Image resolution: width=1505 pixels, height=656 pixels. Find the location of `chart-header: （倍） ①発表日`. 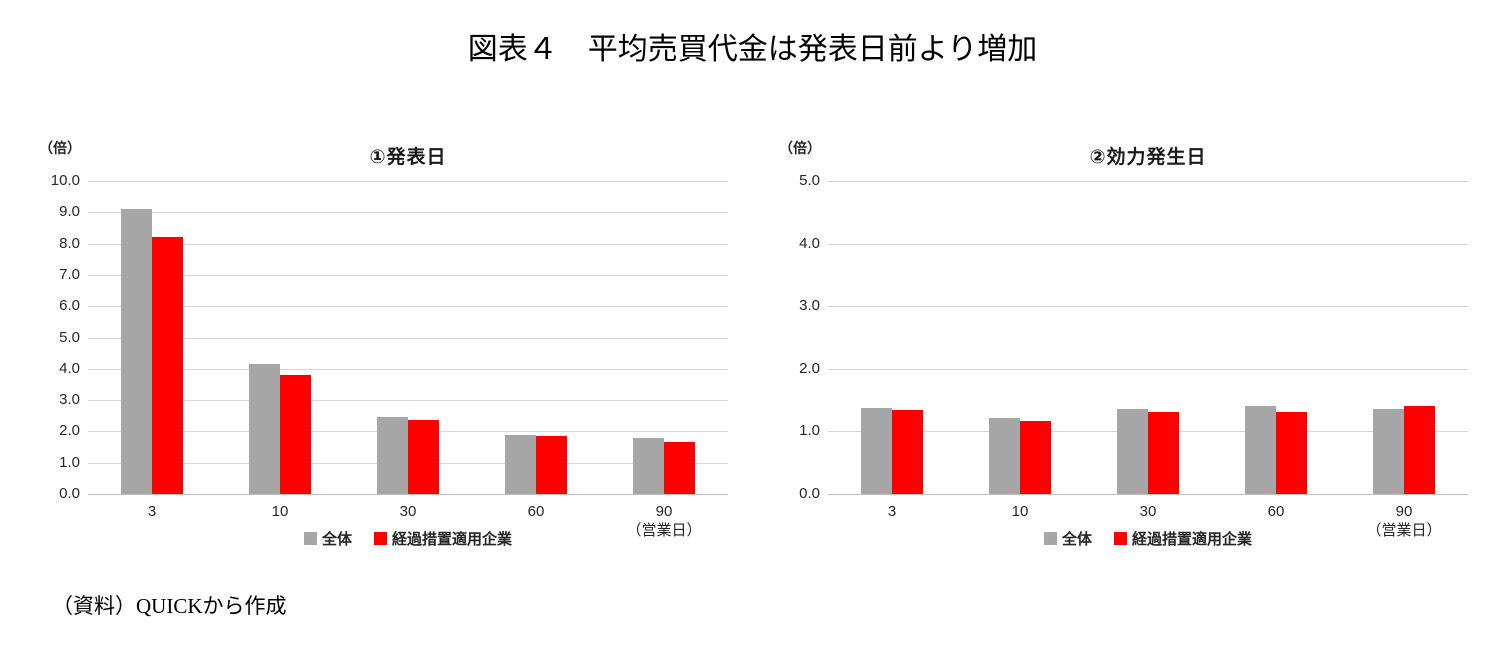

chart-header: （倍） ①発表日 is located at coordinates (380, 155).